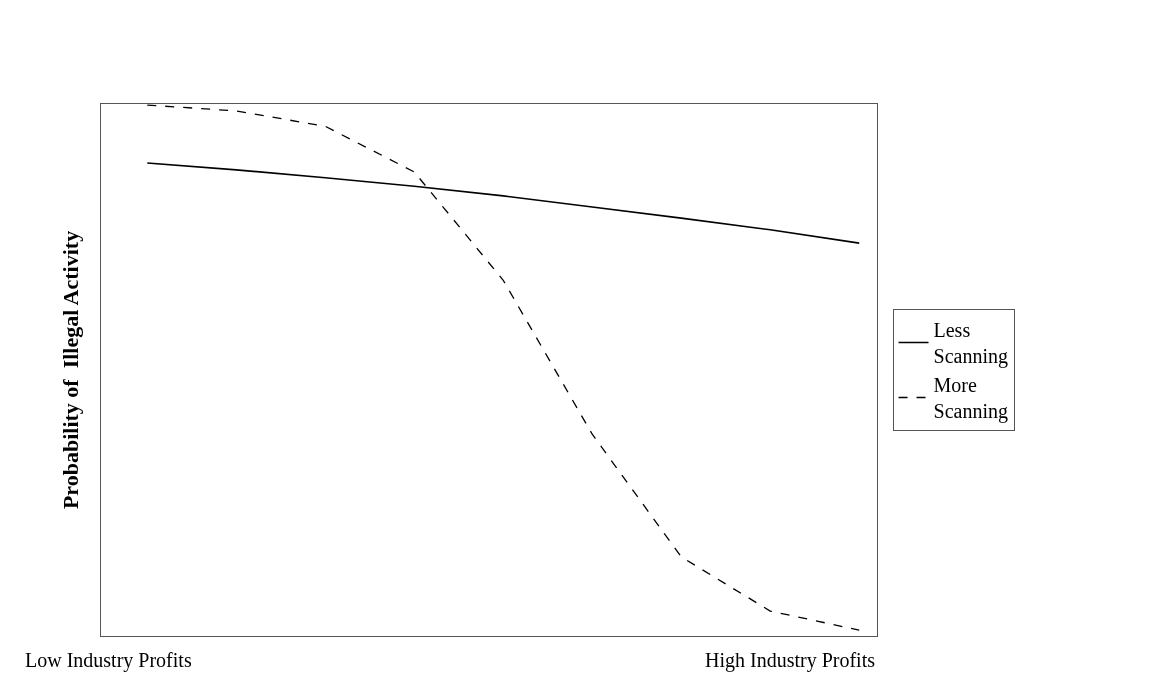 This screenshot has width=1173, height=696. I want to click on text: Low Industry Profits, so click(108, 660).